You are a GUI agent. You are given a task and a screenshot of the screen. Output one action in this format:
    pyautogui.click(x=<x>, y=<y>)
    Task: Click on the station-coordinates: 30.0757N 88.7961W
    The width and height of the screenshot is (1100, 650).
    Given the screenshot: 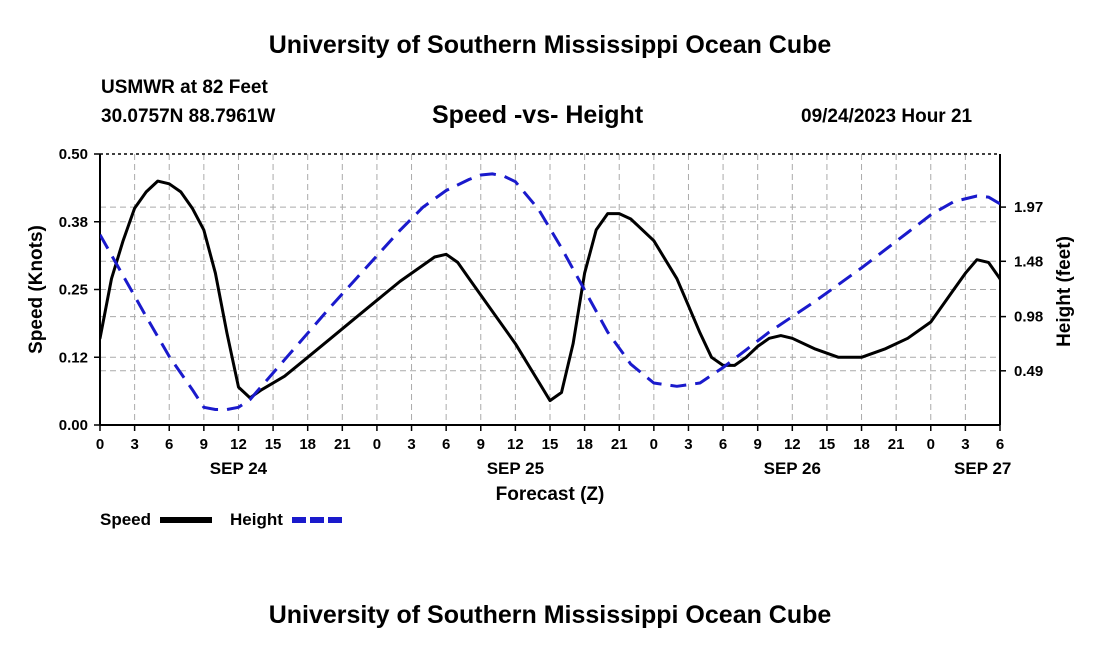 What is the action you would take?
    pyautogui.click(x=188, y=116)
    